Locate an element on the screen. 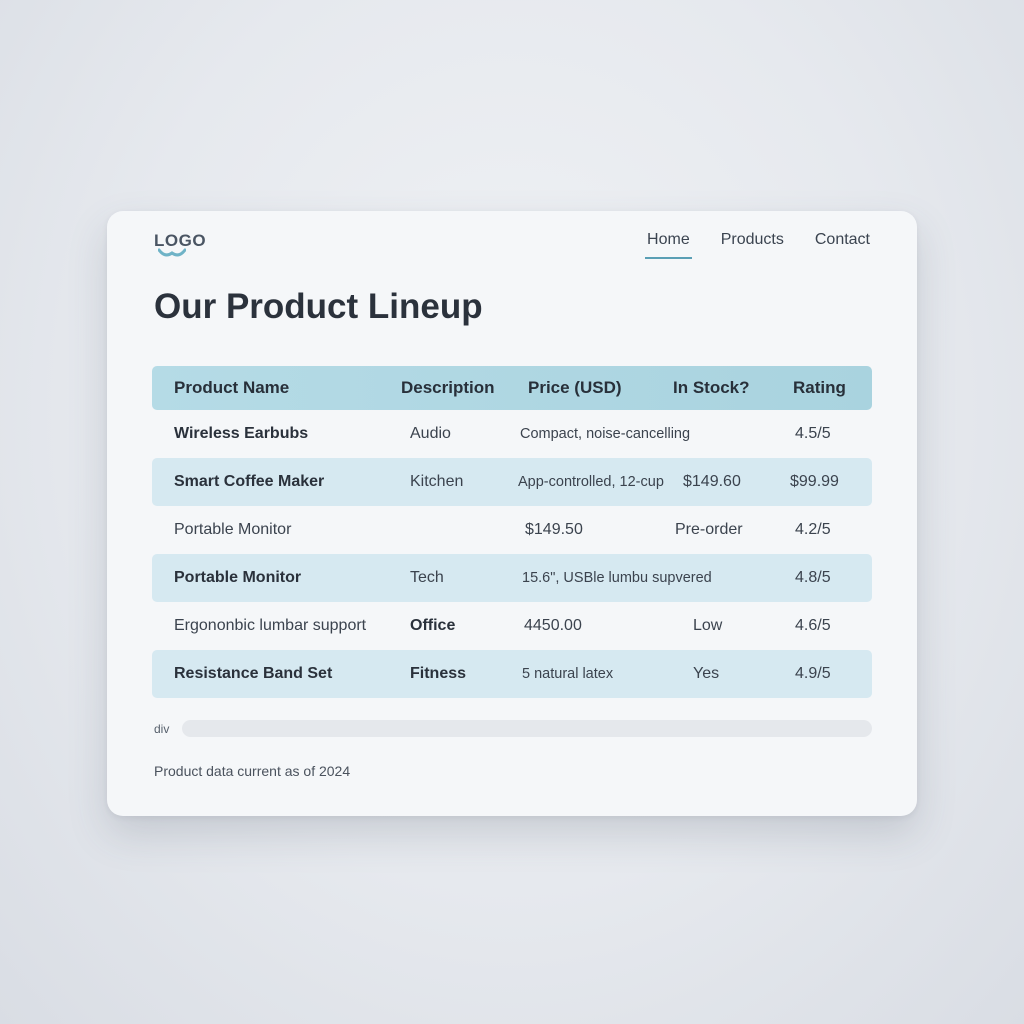 The image size is (1024, 1024). price-cell: 4450.00 is located at coordinates (553, 625).